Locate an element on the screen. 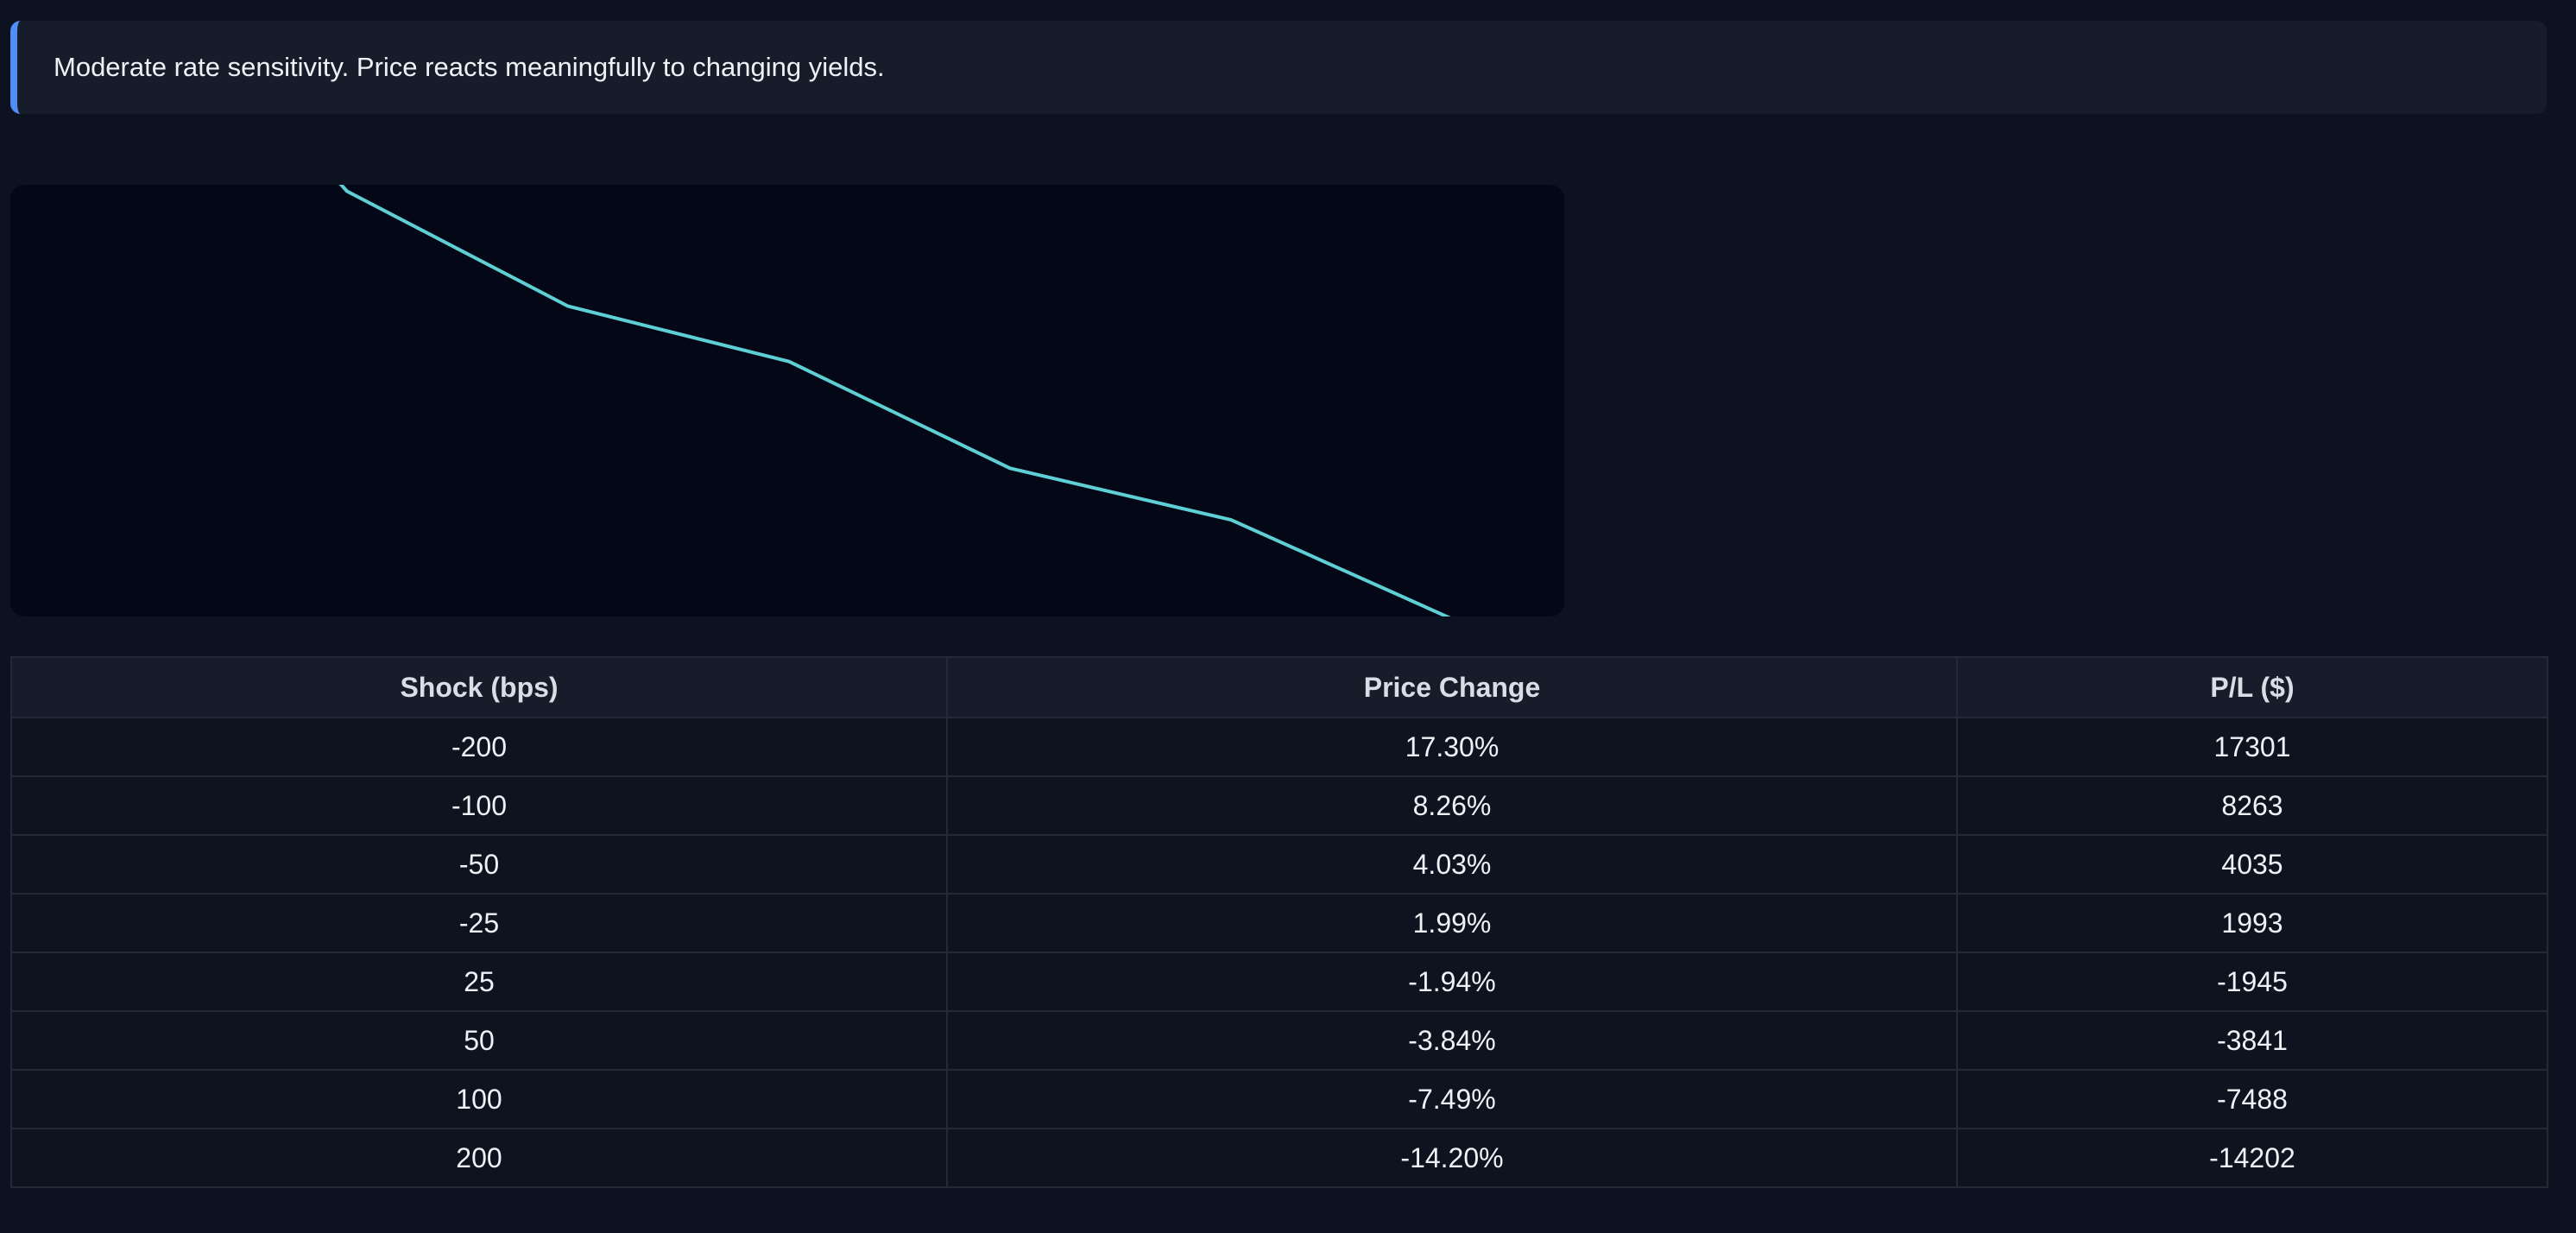 The width and height of the screenshot is (2576, 1233). table-row: 200 -14.20% -14202 is located at coordinates (1279, 1158).